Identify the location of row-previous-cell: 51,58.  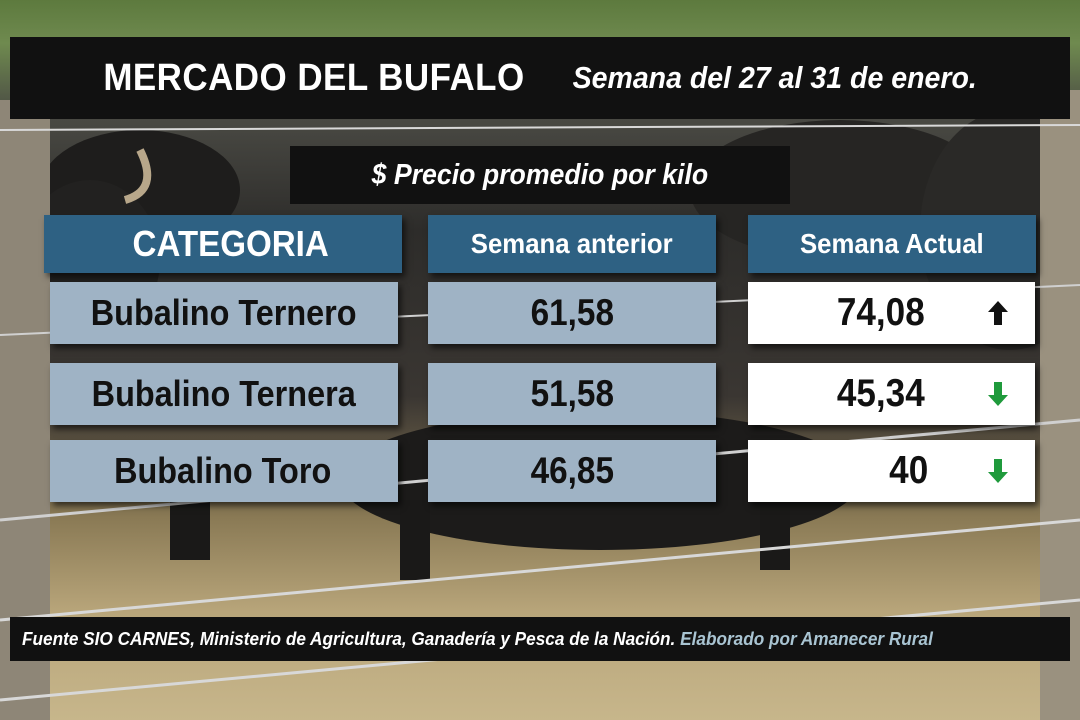
(572, 394).